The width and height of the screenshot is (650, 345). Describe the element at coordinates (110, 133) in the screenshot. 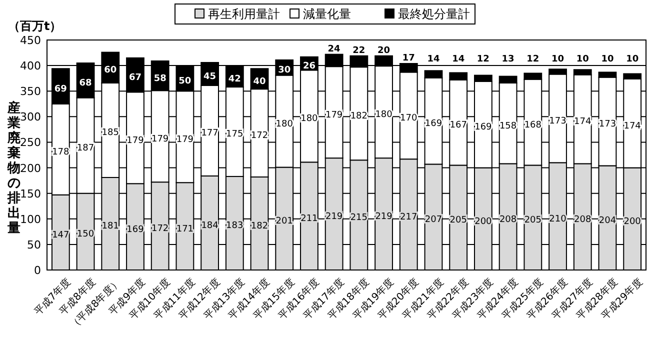

I see `data-label: 185` at that location.